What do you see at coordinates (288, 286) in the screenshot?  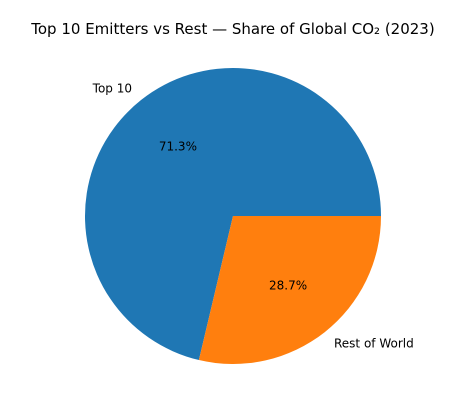 I see `pie-pct-label-1: 28.7%` at bounding box center [288, 286].